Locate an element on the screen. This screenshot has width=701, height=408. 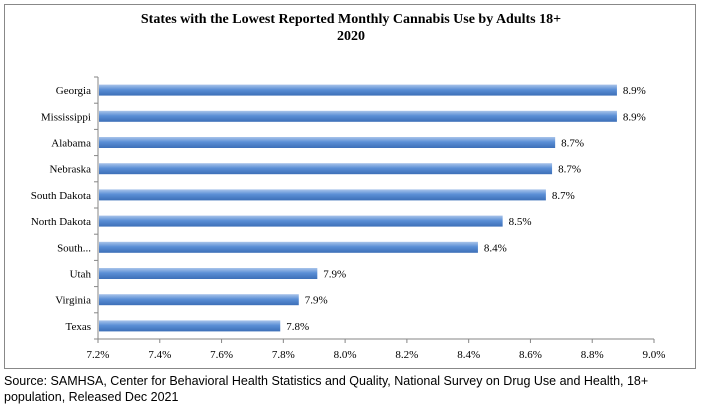
x-tick-label: 8.4% is located at coordinates (468, 355).